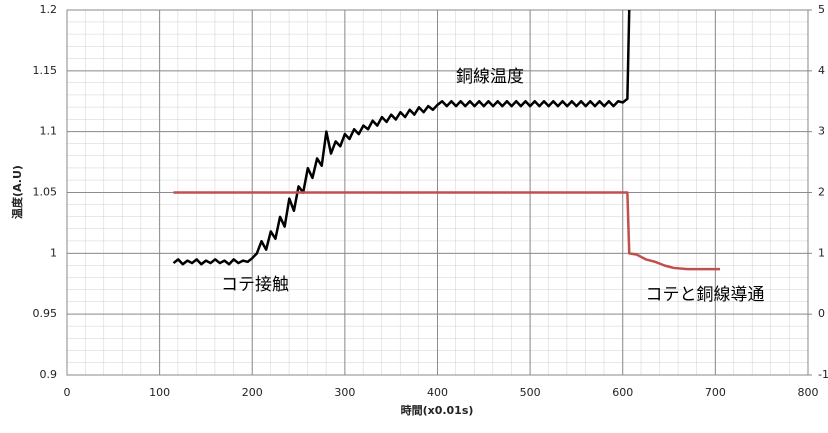 Image resolution: width=828 pixels, height=433 pixels. Describe the element at coordinates (490, 77) in the screenshot. I see `annotation: 銅線温度` at that location.